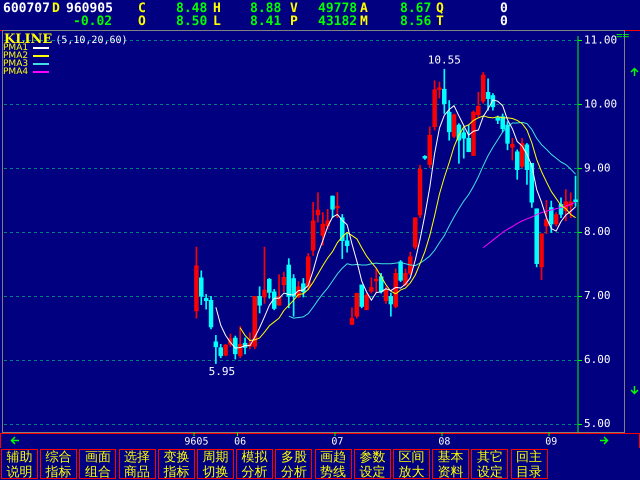  I want to click on text: 区间放大, so click(411, 464).